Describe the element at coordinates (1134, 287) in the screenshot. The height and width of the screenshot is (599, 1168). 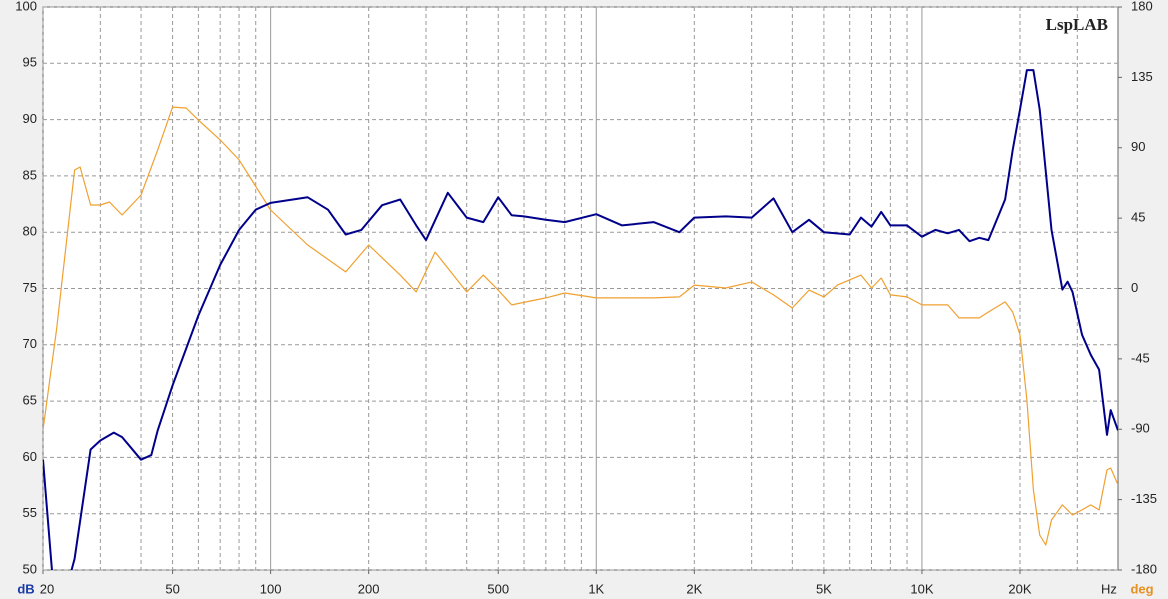
I see `y2-tick-label: 0` at that location.